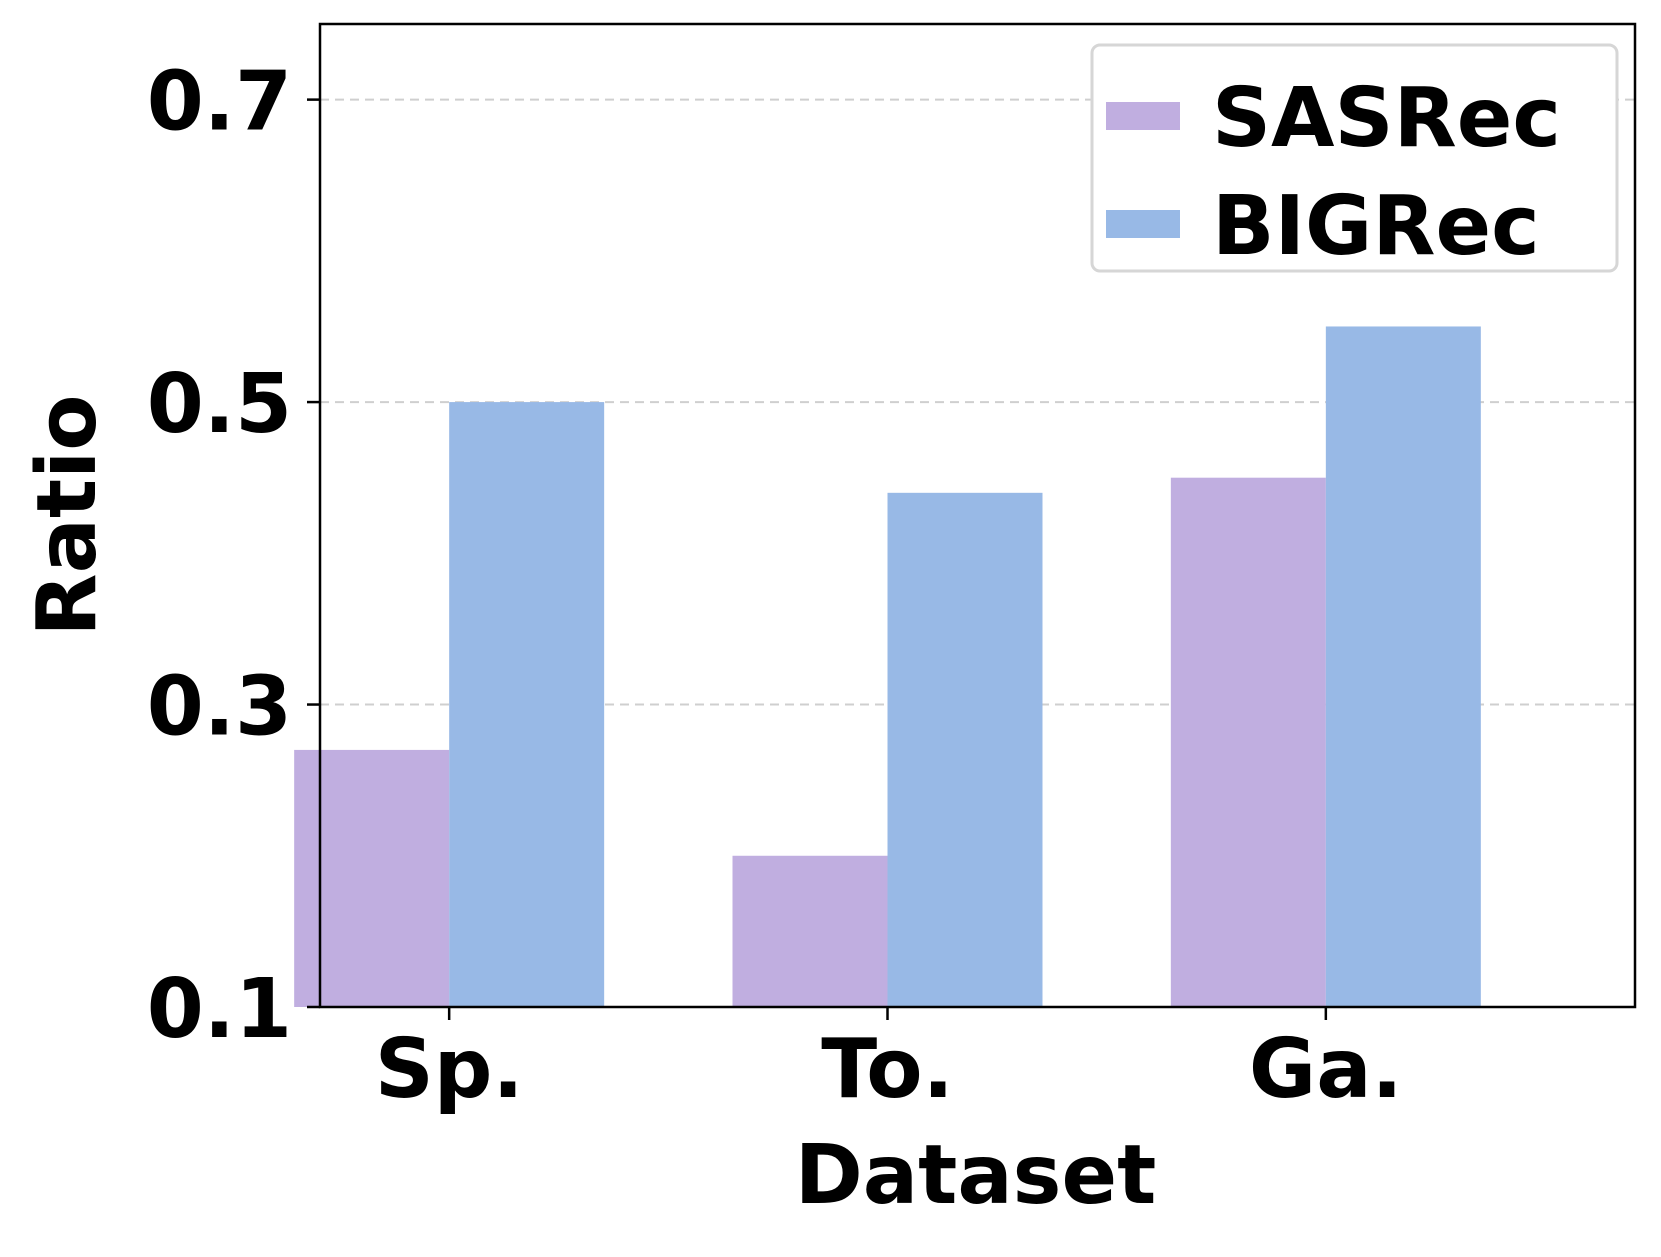 Image resolution: width=1661 pixels, height=1257 pixels. What do you see at coordinates (965, 749) in the screenshot?
I see `bar-bigrec-to` at bounding box center [965, 749].